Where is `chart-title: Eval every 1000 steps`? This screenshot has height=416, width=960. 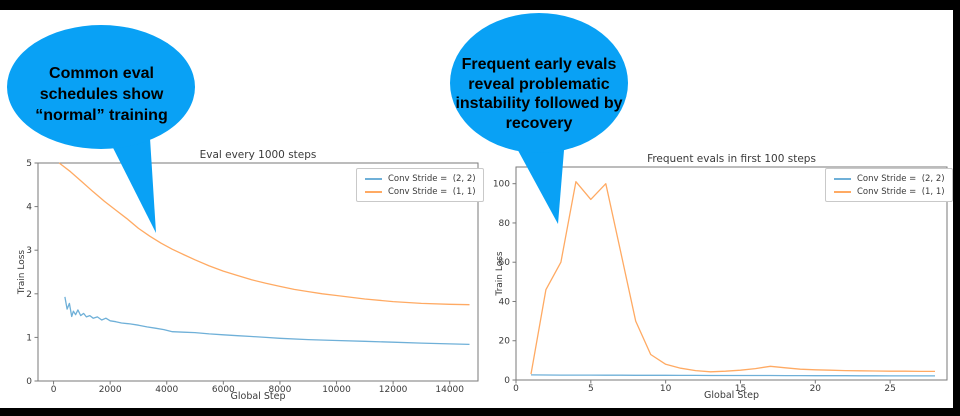 chart-title: Eval every 1000 steps is located at coordinates (258, 155).